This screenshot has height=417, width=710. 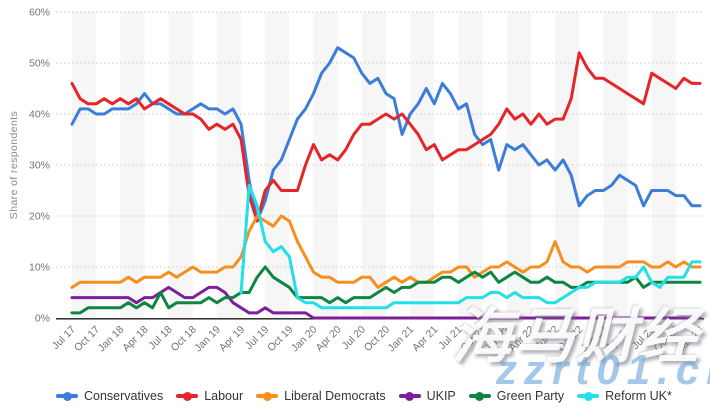 I want to click on x-tick-label: Jan 18, so click(x=111, y=339).